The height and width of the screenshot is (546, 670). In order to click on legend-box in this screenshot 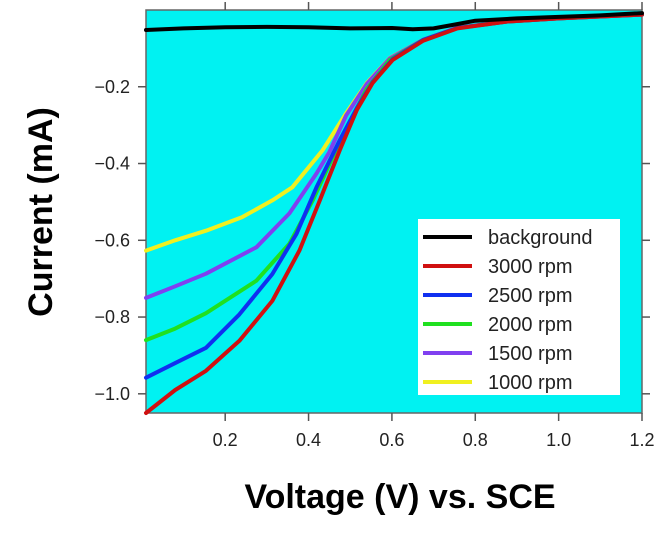, I will do `click(519, 307)`.